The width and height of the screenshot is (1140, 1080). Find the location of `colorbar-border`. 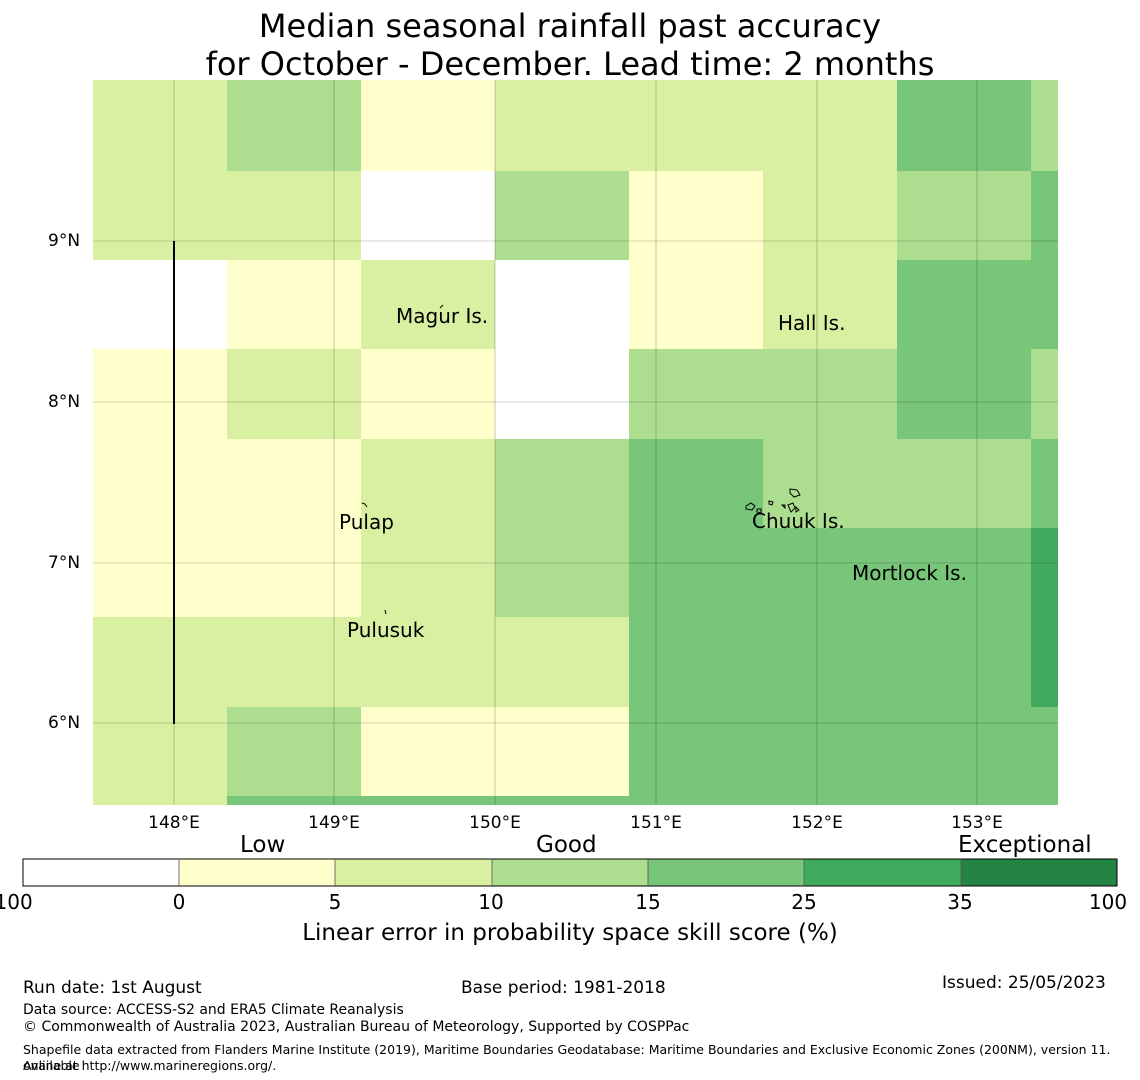

colorbar-border is located at coordinates (570, 872).